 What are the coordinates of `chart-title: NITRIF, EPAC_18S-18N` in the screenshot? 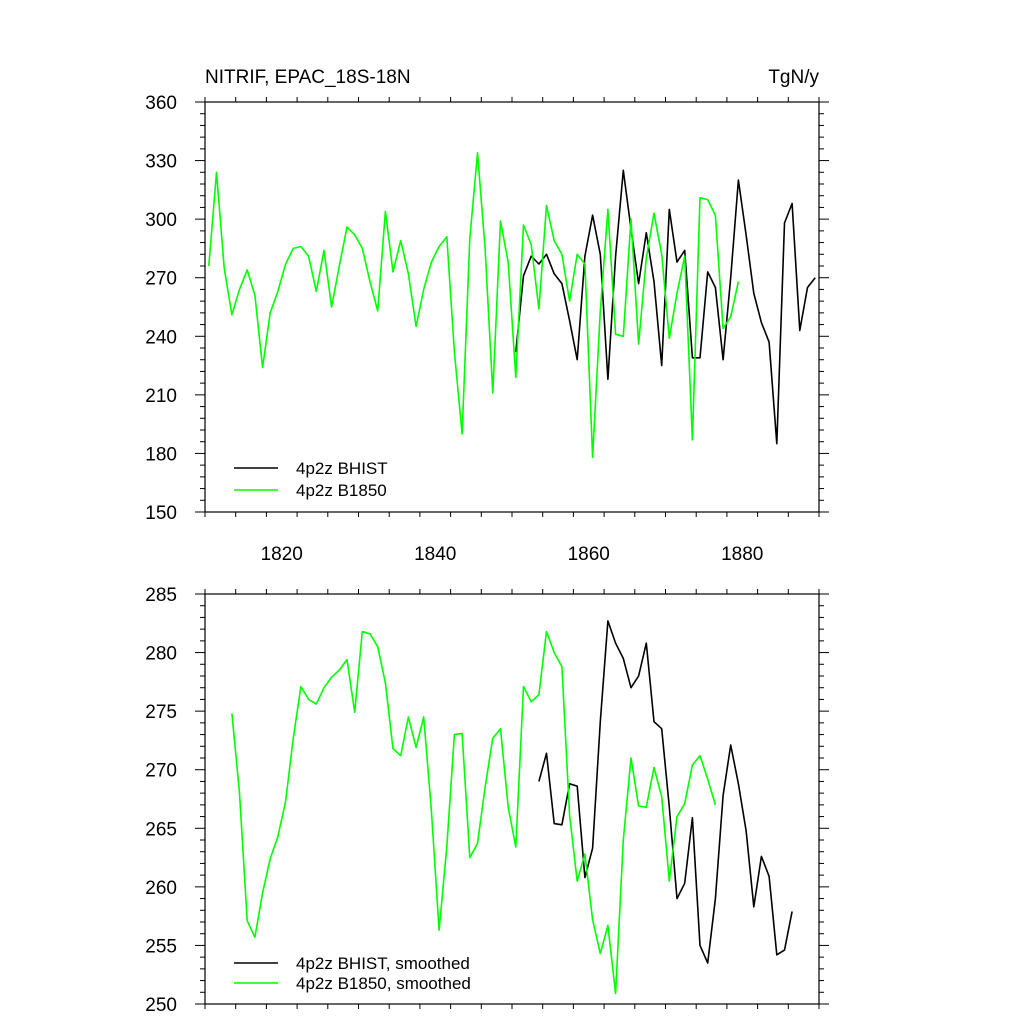 It's located at (308, 77).